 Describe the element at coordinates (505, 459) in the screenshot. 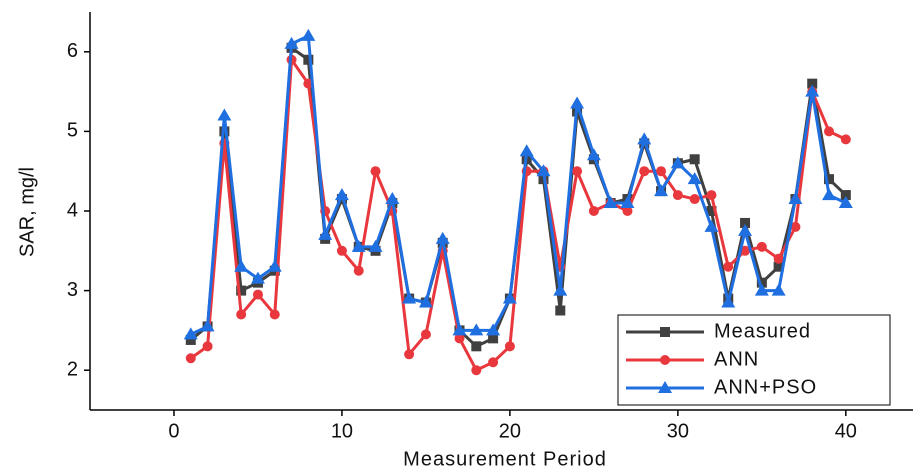

I see `x-axis-label: Measurement Period` at that location.